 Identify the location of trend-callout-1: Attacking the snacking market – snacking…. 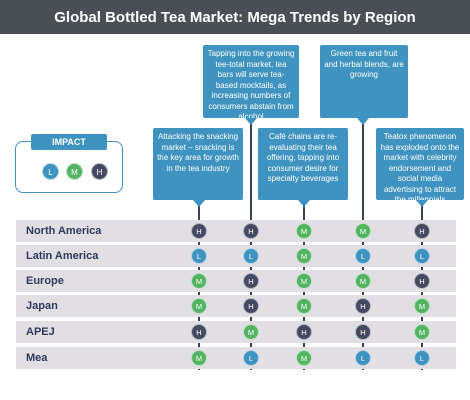
(198, 164).